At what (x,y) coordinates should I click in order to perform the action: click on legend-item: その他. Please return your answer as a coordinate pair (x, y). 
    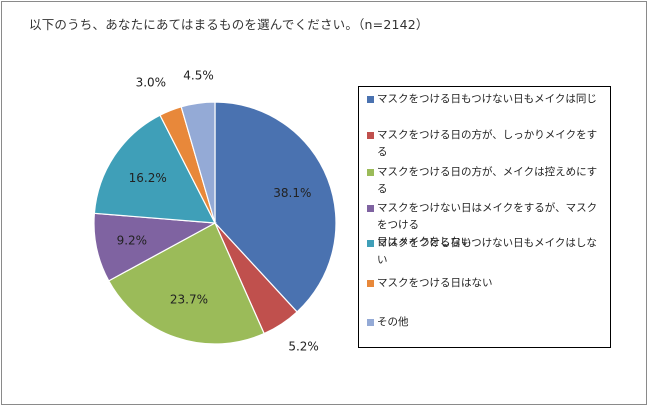
    Looking at the image, I should click on (487, 322).